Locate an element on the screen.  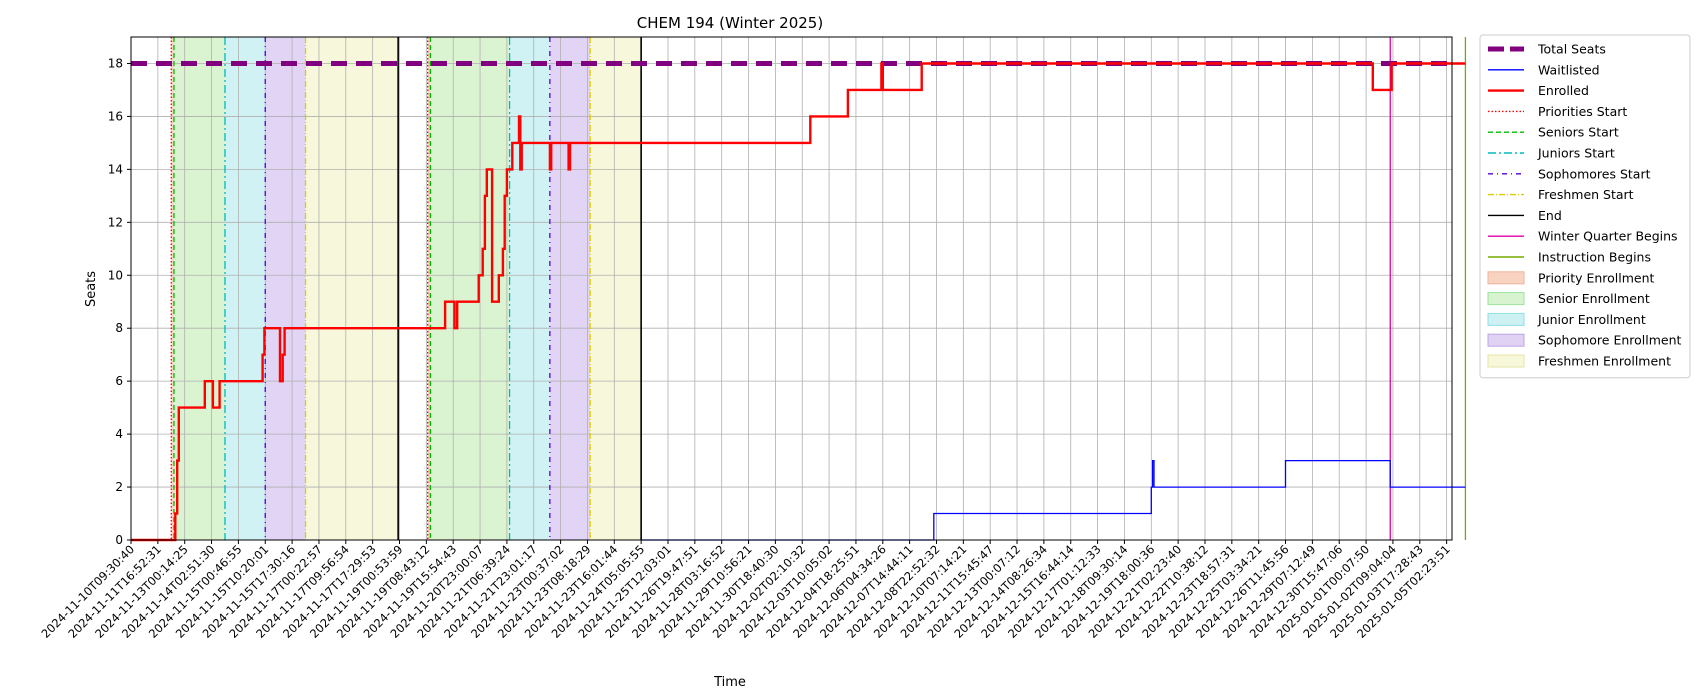
legend-label-4: Seniors Start is located at coordinates (1578, 132).